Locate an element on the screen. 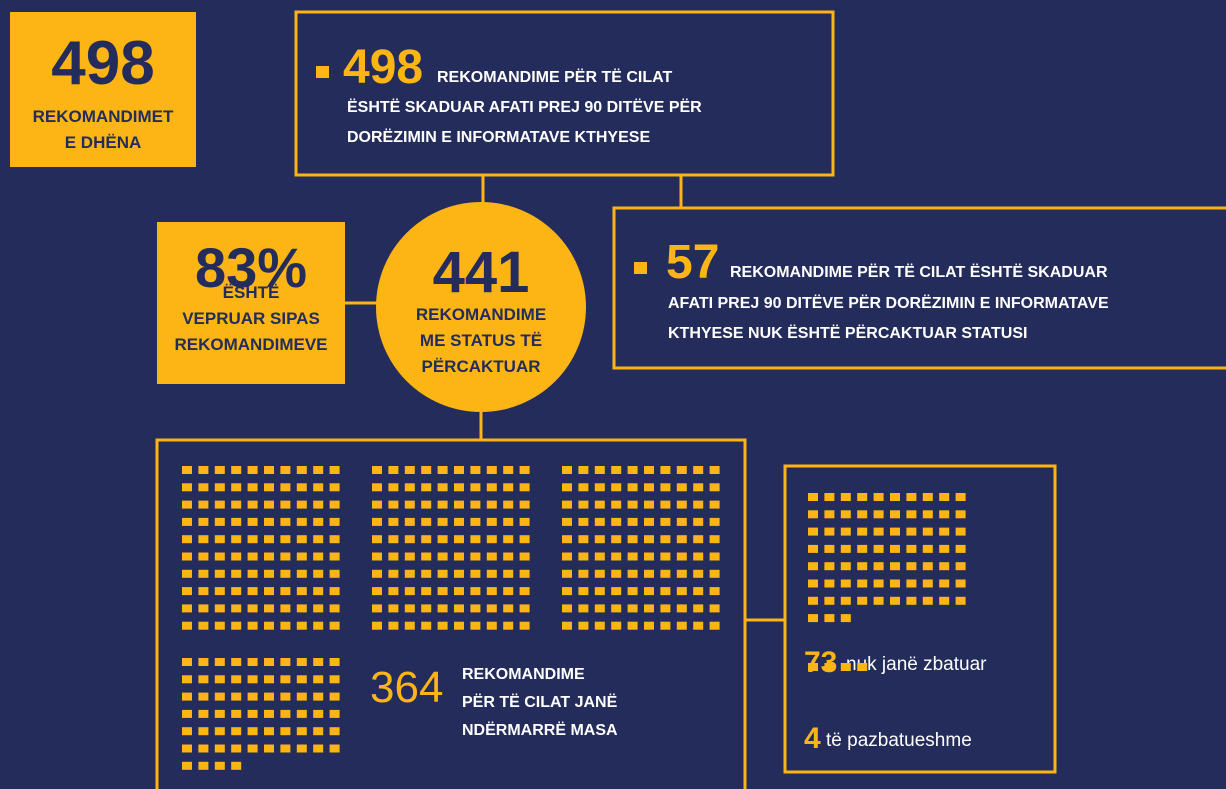  determined-label: REKOMANDIME is located at coordinates (481, 314).